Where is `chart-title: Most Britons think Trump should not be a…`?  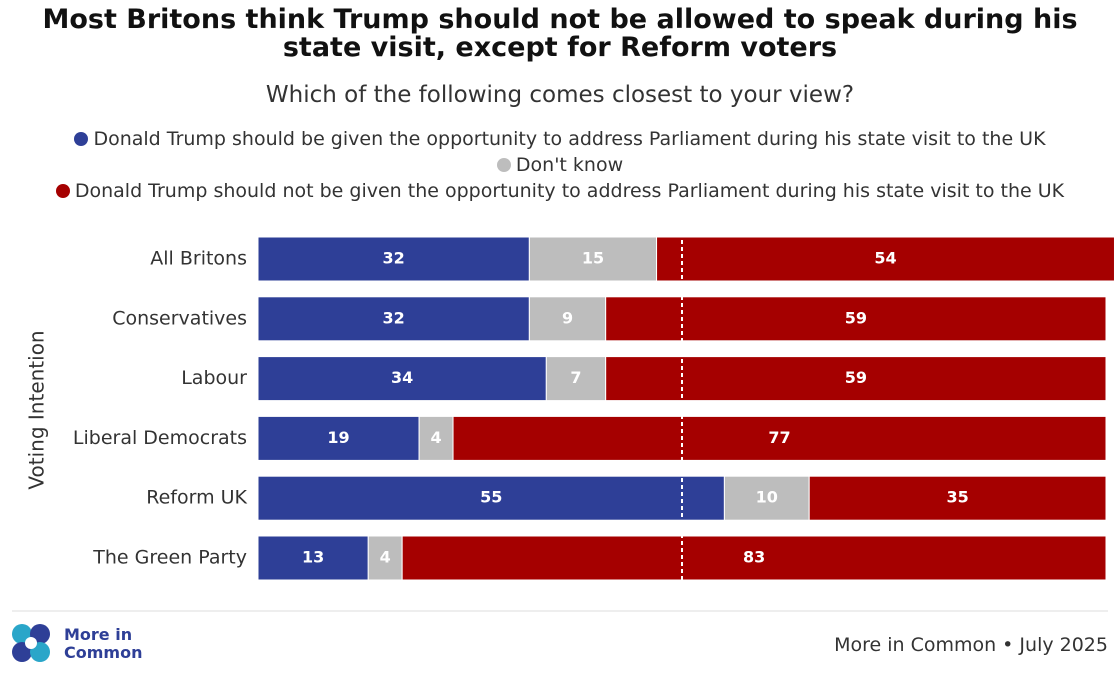 chart-title: Most Britons think Trump should not be a… is located at coordinates (560, 33).